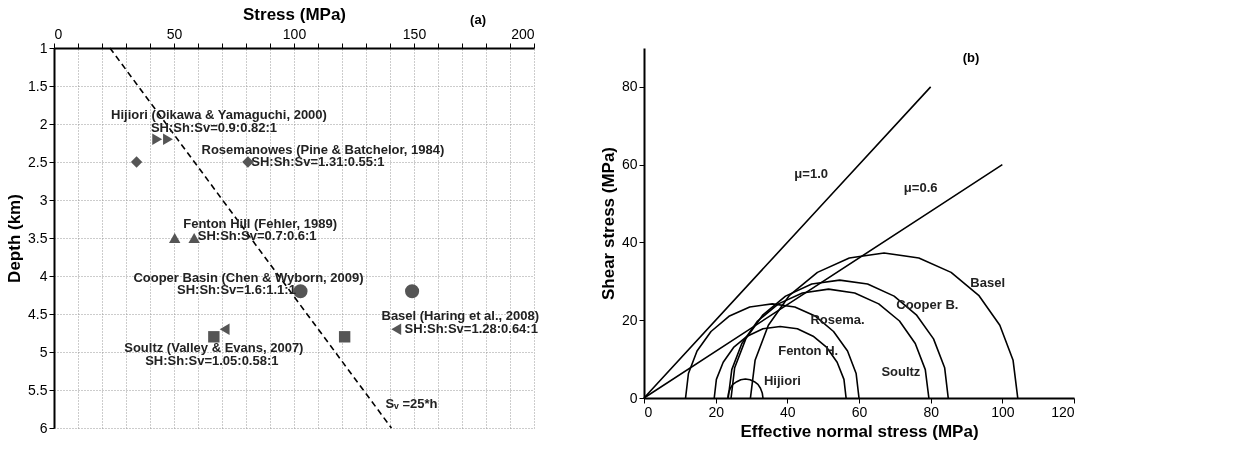 This screenshot has height=461, width=1260. I want to click on annotation: Basel (Haring et al., 2008), so click(460, 316).